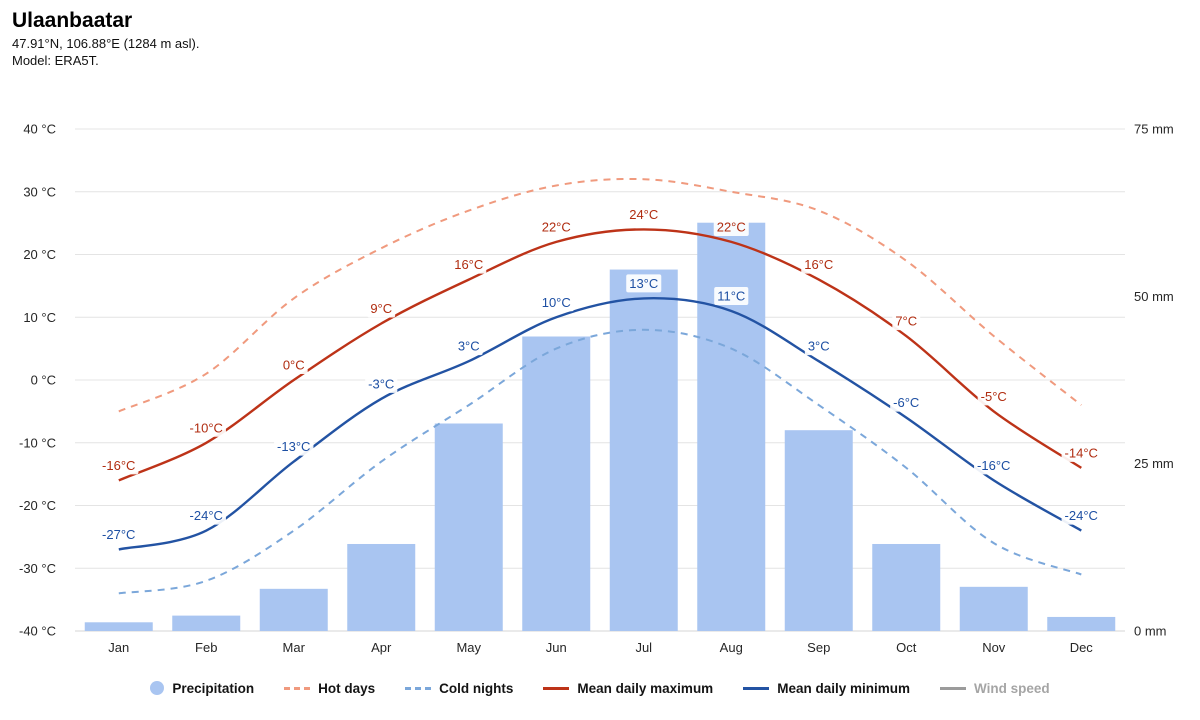 The image size is (1200, 720). I want to click on mean-daily-maximum-value-label: -5°C, so click(994, 396).